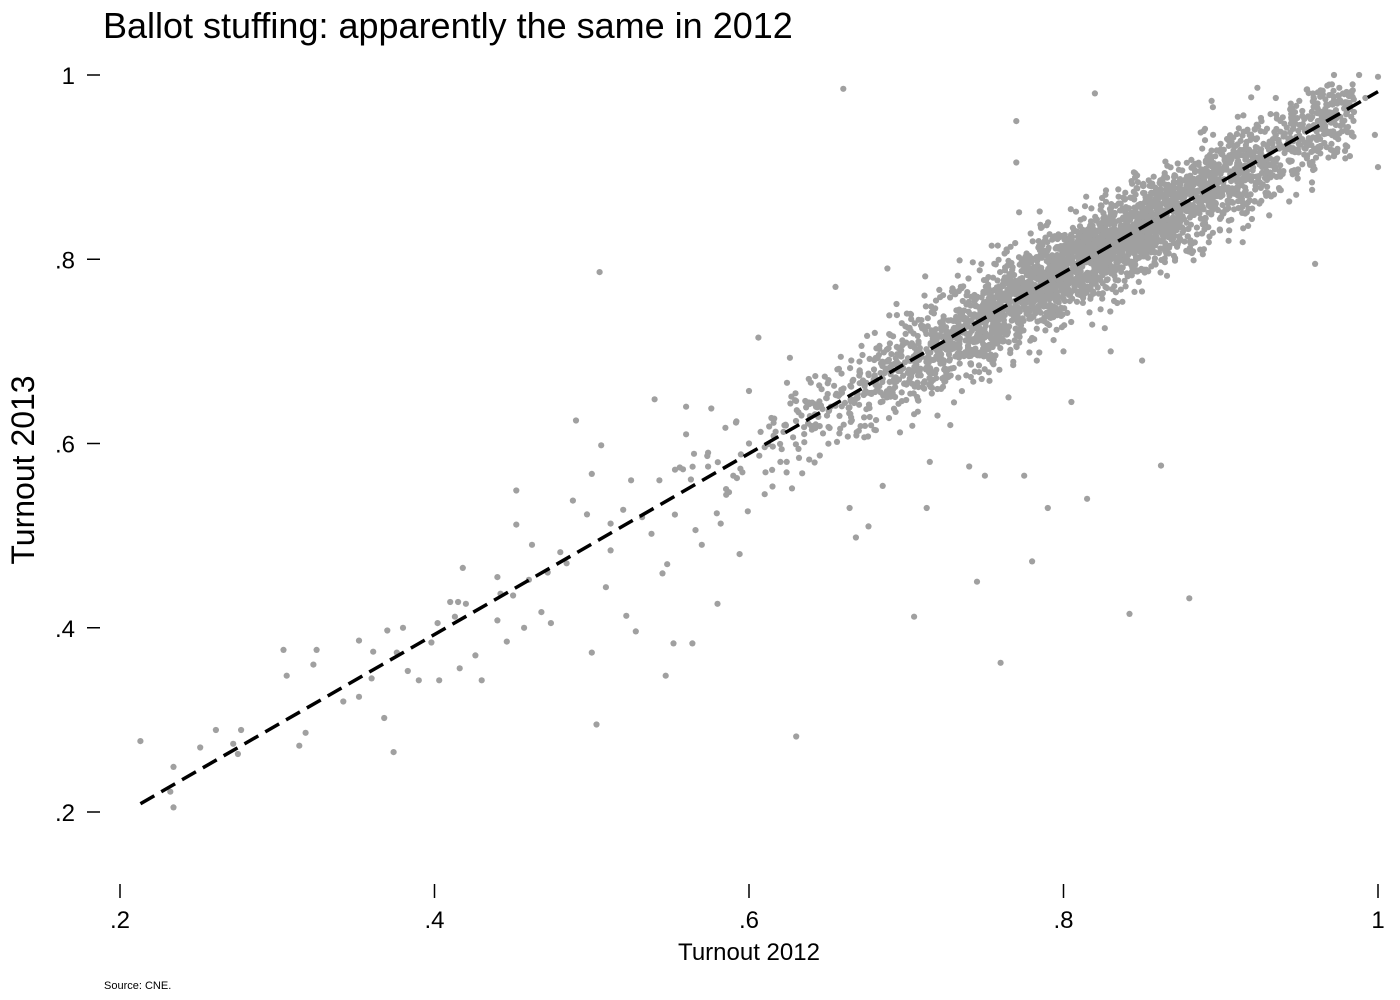  I want to click on y-tick-label: .2, so click(65, 813).